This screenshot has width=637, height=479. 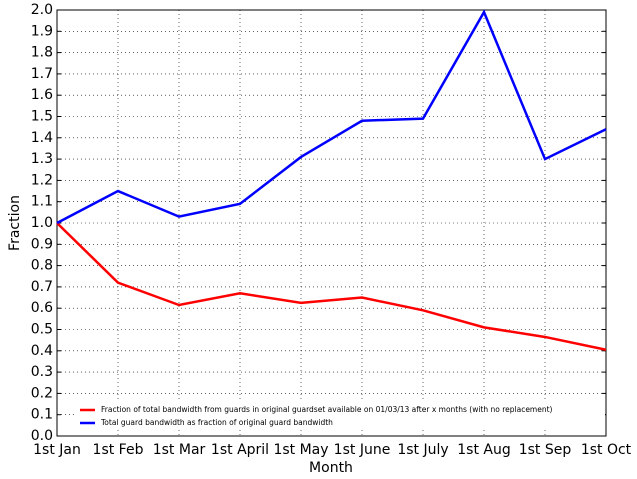 What do you see at coordinates (42, 10) in the screenshot?
I see `y-tick-label: 2.0` at bounding box center [42, 10].